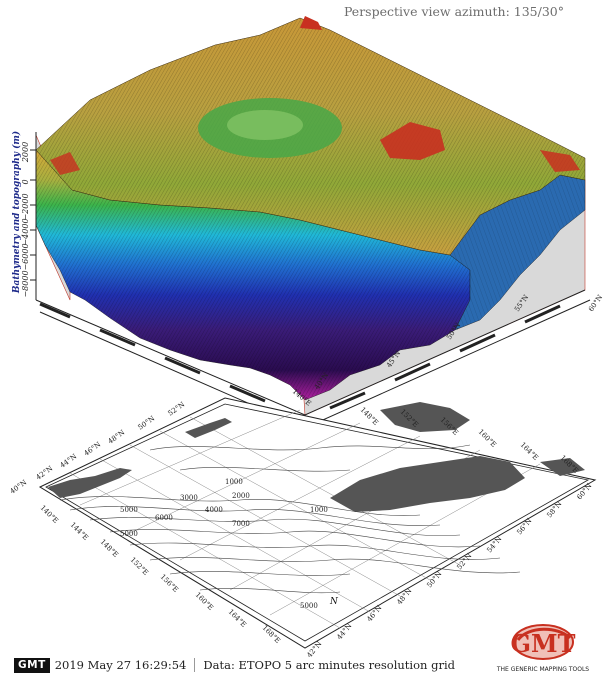 The image size is (616, 675). What do you see at coordinates (25, 152) in the screenshot?
I see `z-tick-2000: 2000` at bounding box center [25, 152].